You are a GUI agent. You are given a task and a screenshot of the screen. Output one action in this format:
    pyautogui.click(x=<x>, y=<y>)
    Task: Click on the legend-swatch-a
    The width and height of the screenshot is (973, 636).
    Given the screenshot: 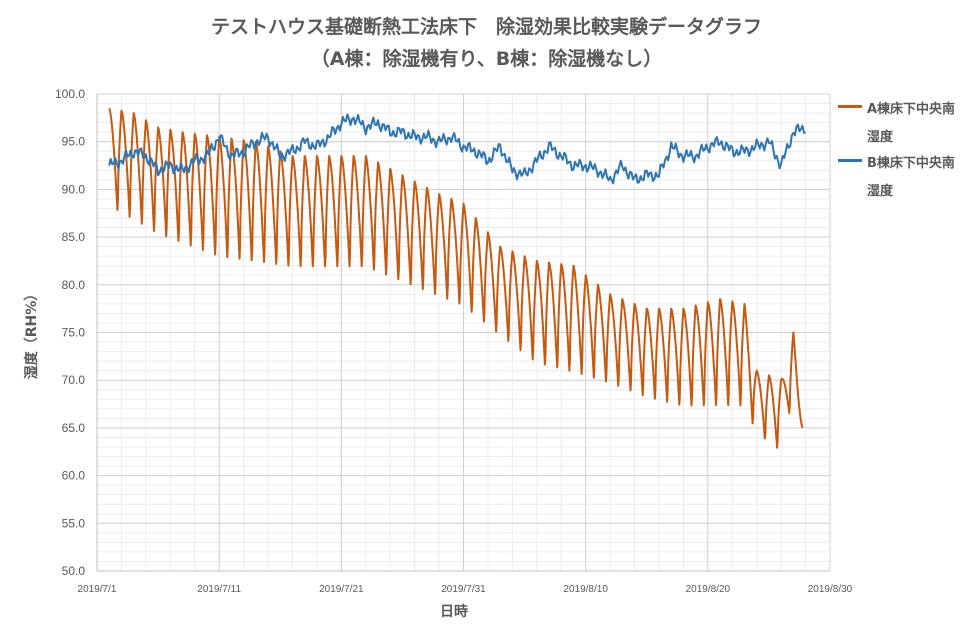 What is the action you would take?
    pyautogui.click(x=850, y=106)
    